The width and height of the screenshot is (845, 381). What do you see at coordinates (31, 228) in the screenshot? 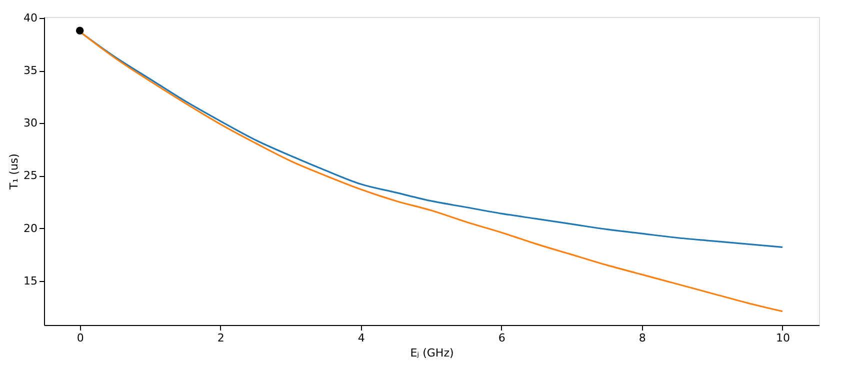
I see `y-tick-label: 20` at bounding box center [31, 228].